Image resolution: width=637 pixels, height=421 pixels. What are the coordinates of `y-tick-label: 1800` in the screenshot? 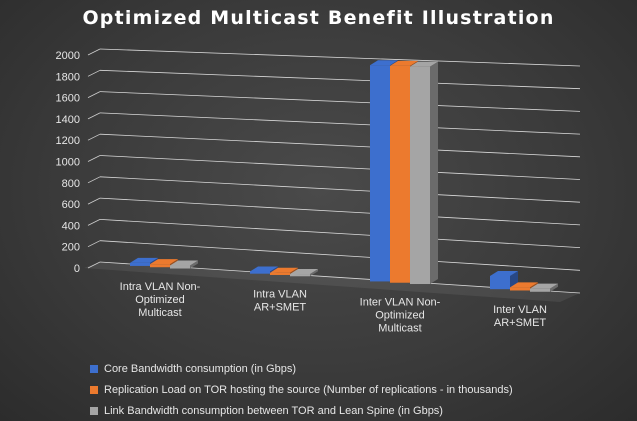 It's located at (68, 77).